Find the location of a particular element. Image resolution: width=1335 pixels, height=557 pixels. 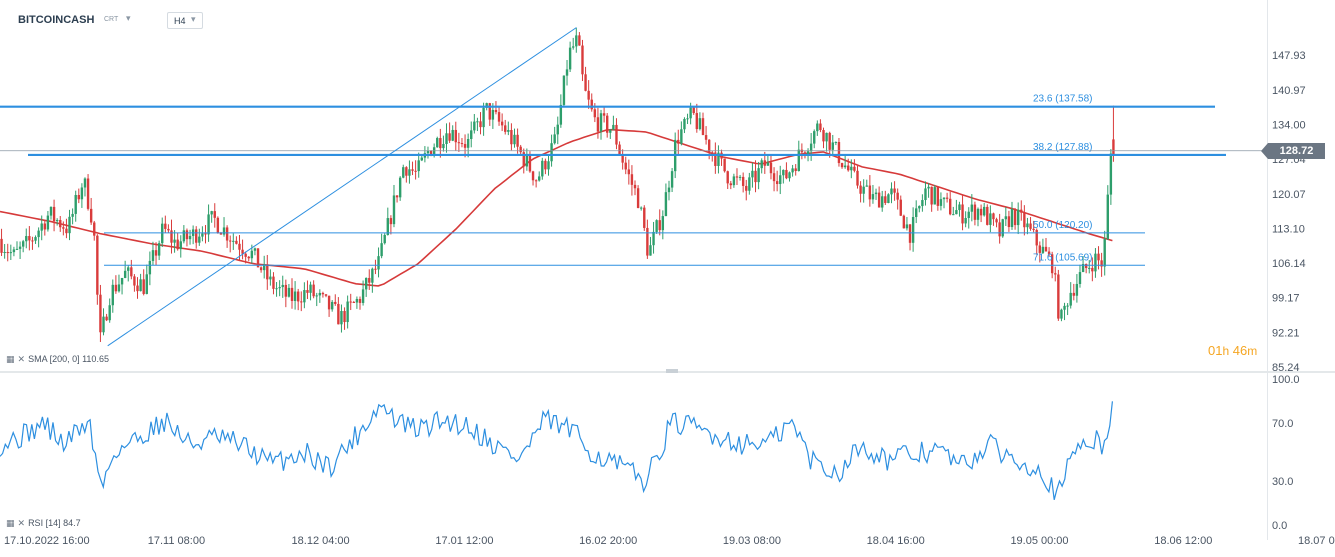

symbol-label: BITCOINCASH is located at coordinates (56, 20).